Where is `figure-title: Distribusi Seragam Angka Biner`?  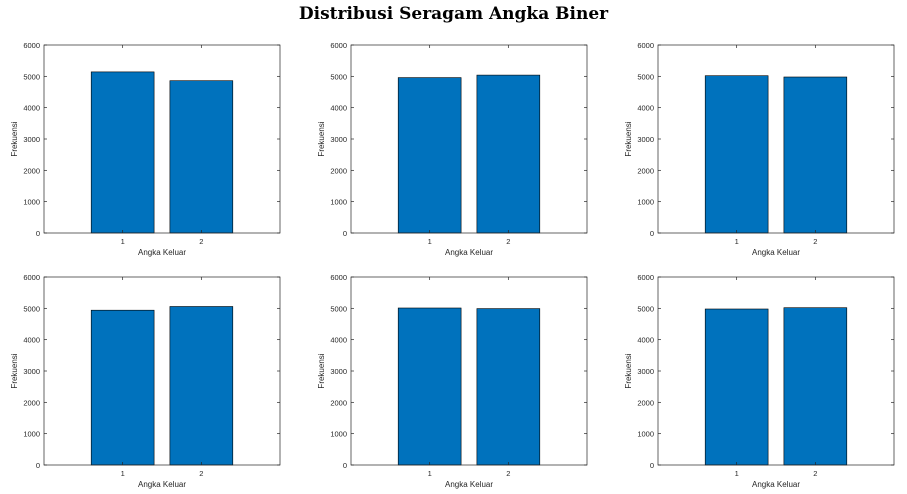 figure-title: Distribusi Seragam Angka Biner is located at coordinates (453, 14).